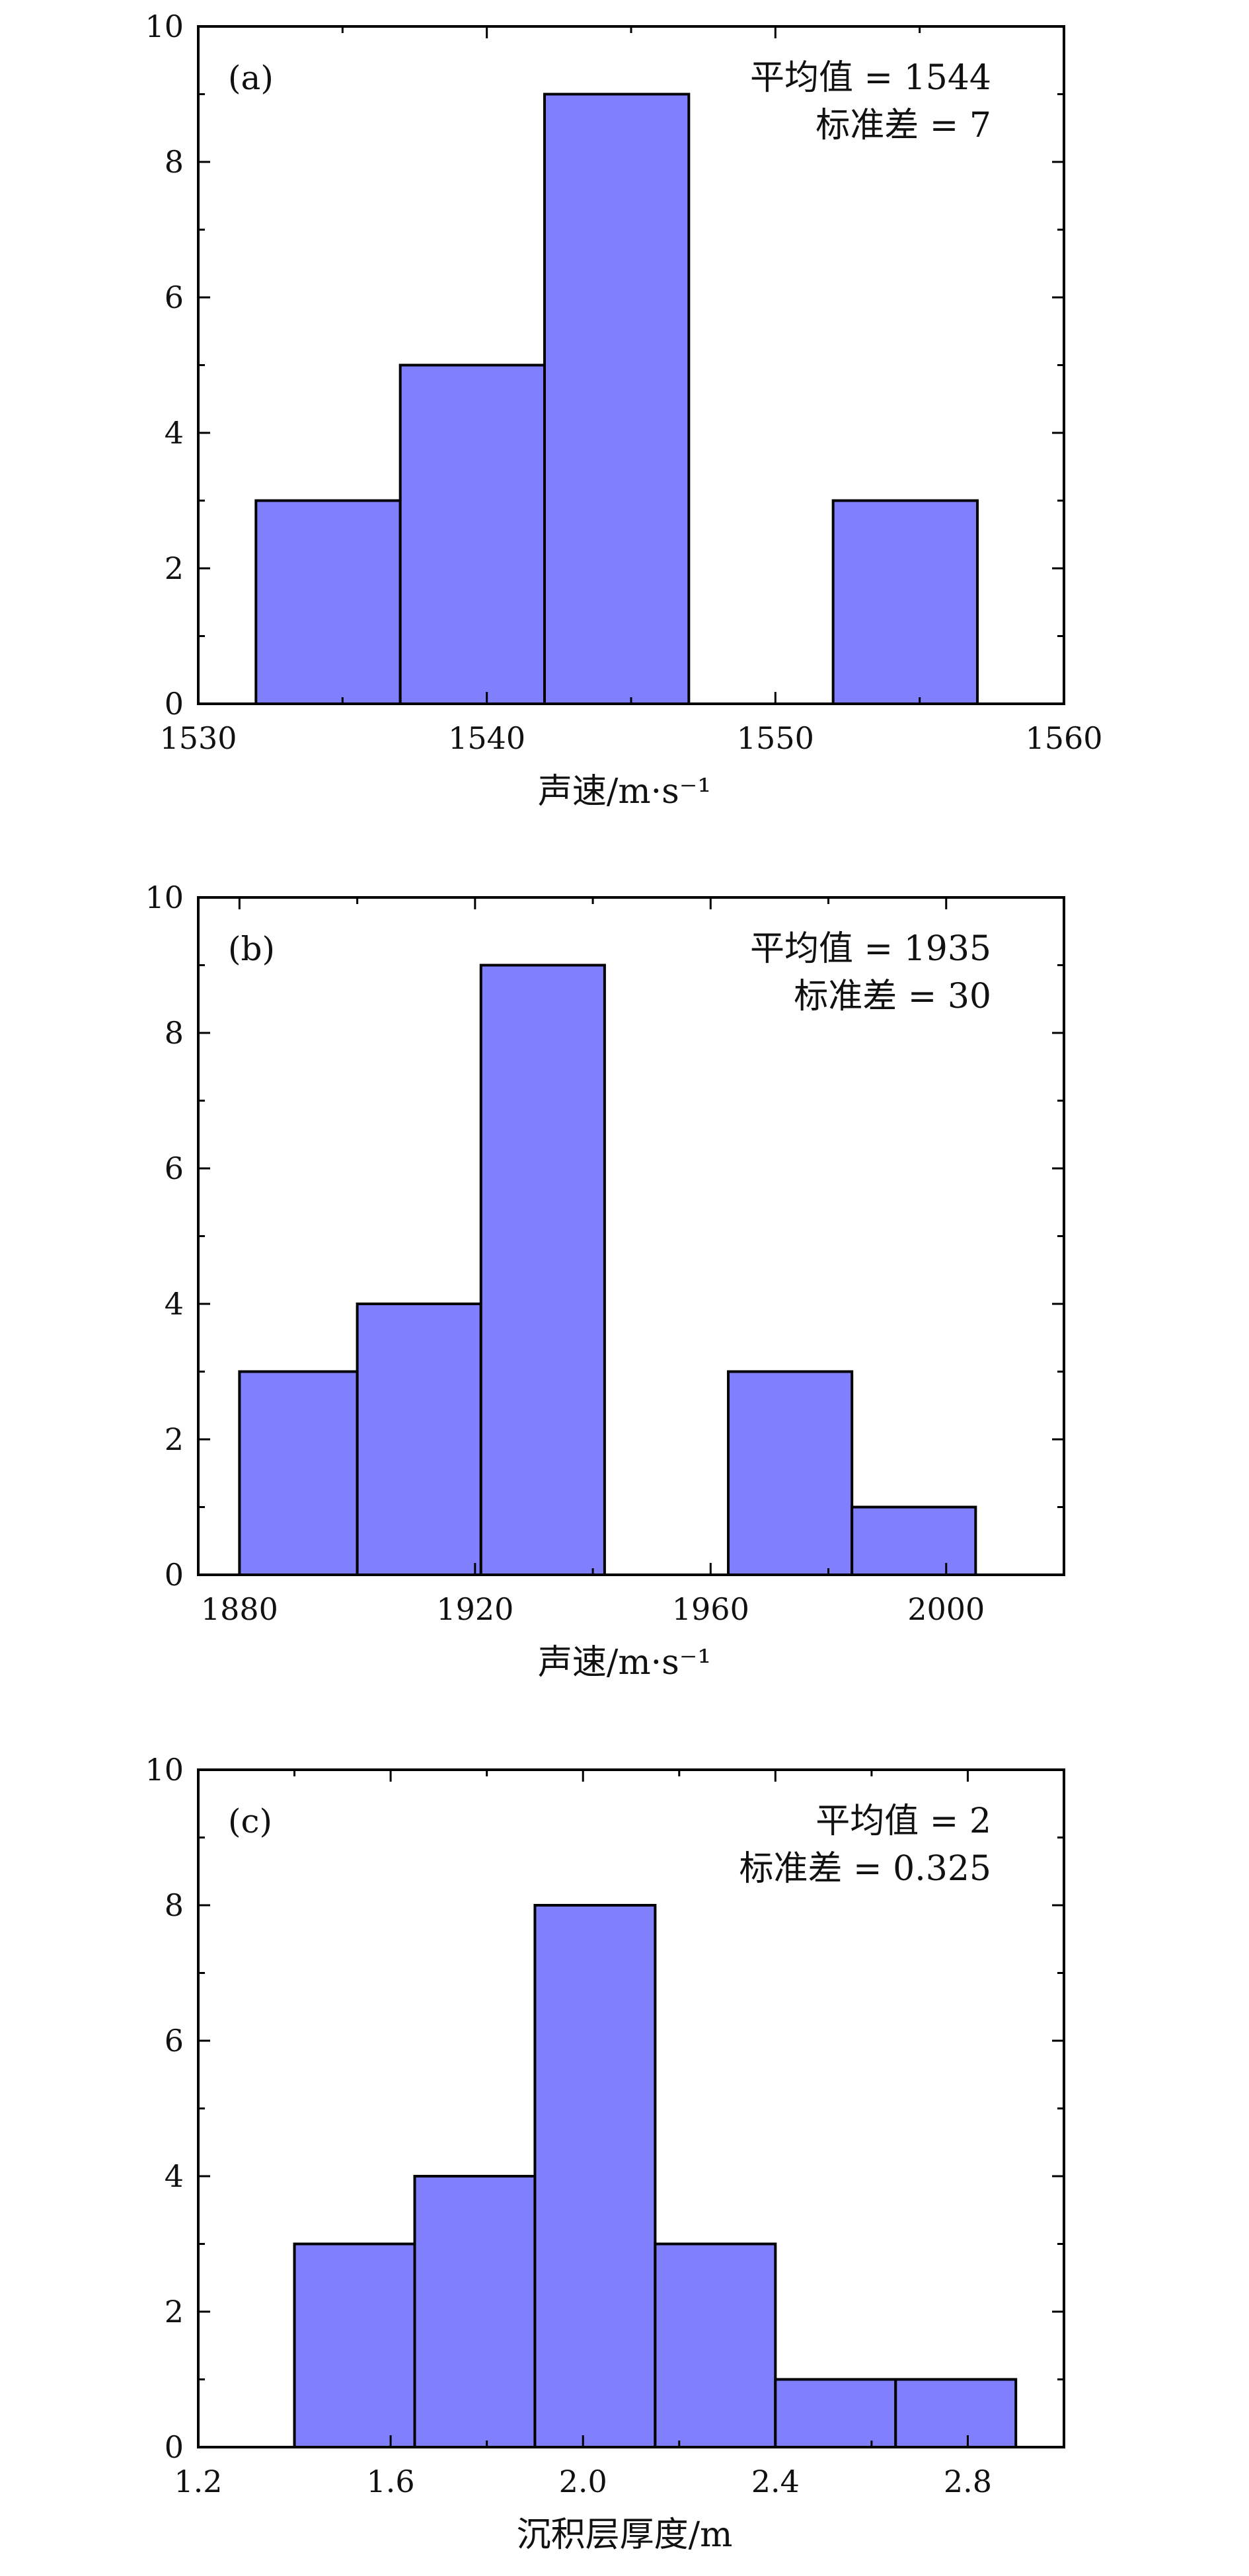 The width and height of the screenshot is (1249, 2576). Describe the element at coordinates (1063, 738) in the screenshot. I see `x-tick-label-a: 1560` at that location.